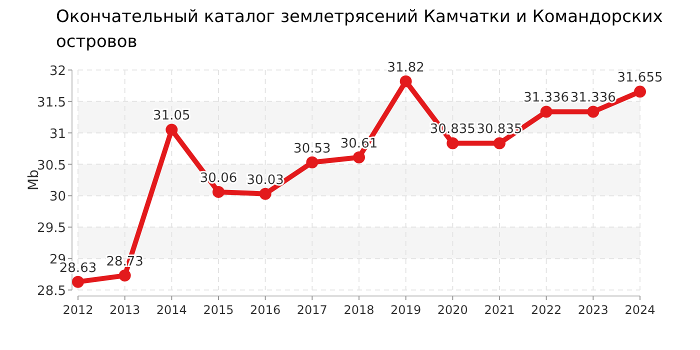 The height and width of the screenshot is (350, 700). What do you see at coordinates (359, 29) in the screenshot?
I see `chart-title: Окончательный каталог землетрясений Камчатки и Командорских островов` at bounding box center [359, 29].